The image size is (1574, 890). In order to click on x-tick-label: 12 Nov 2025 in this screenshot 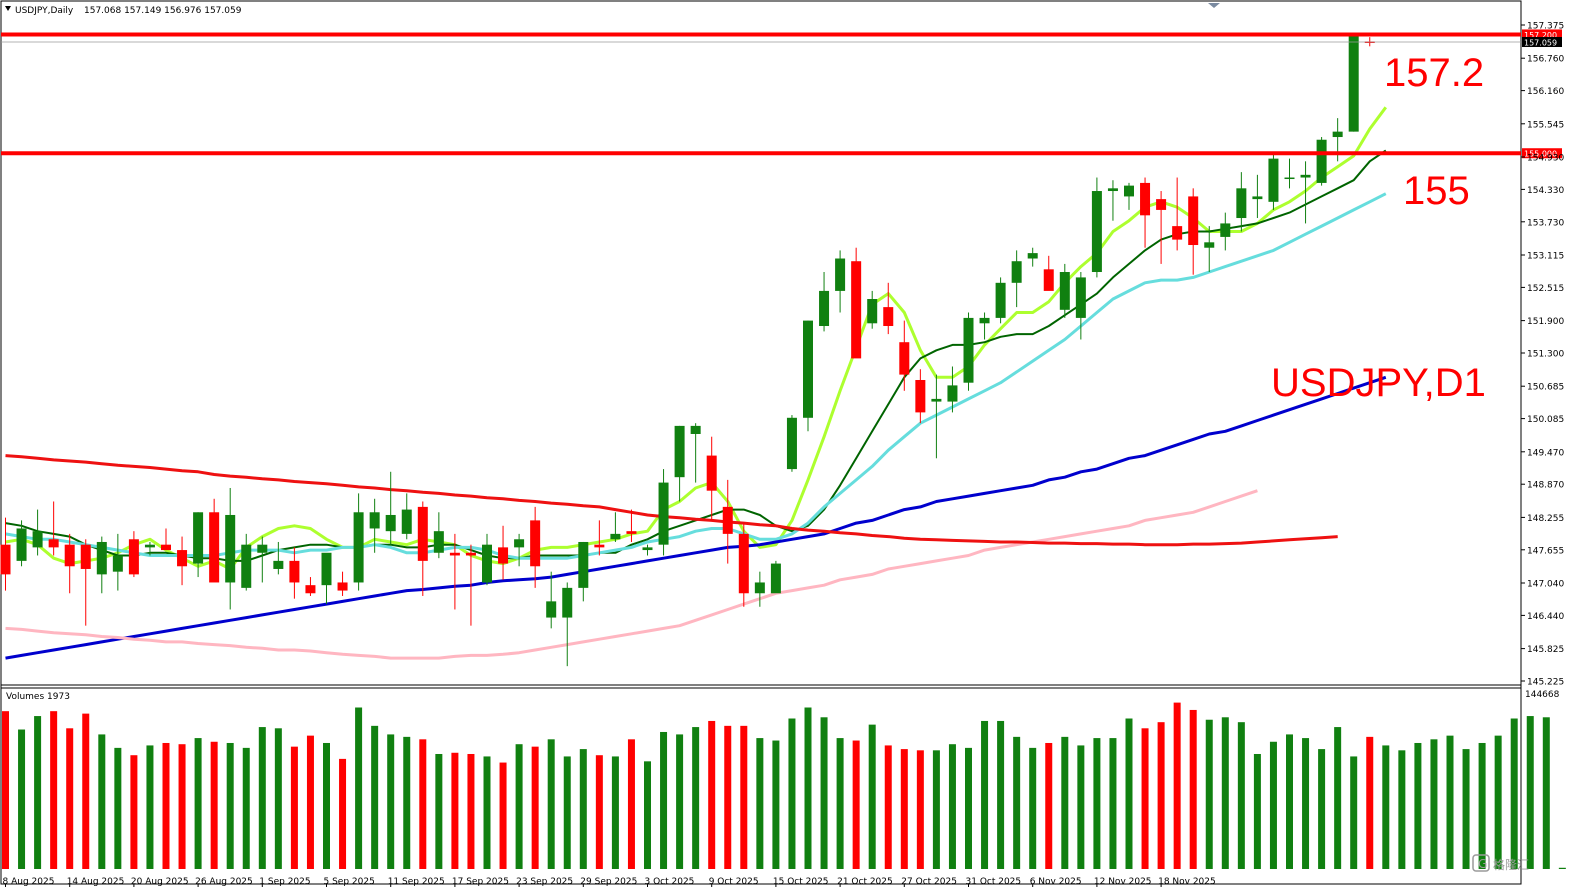, I will do `click(1123, 882)`.